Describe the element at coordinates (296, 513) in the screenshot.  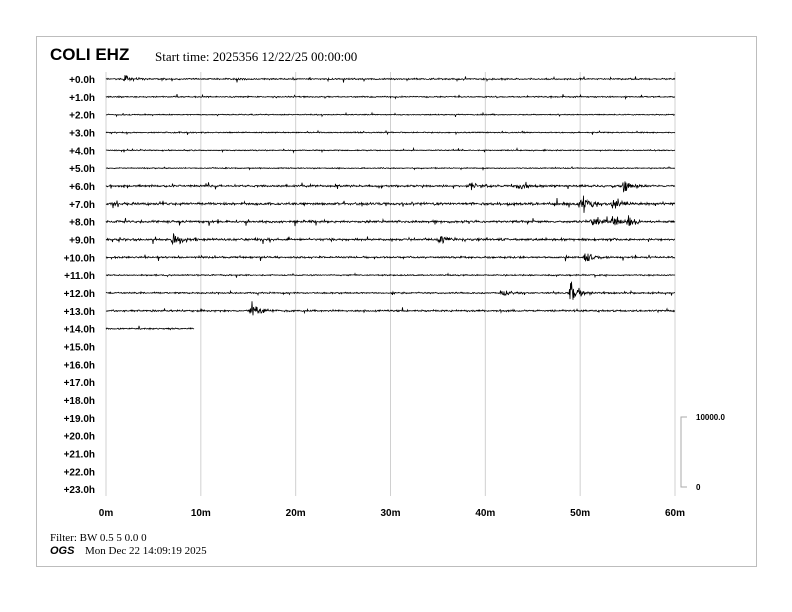
I see `x-tick-label: 20m` at that location.